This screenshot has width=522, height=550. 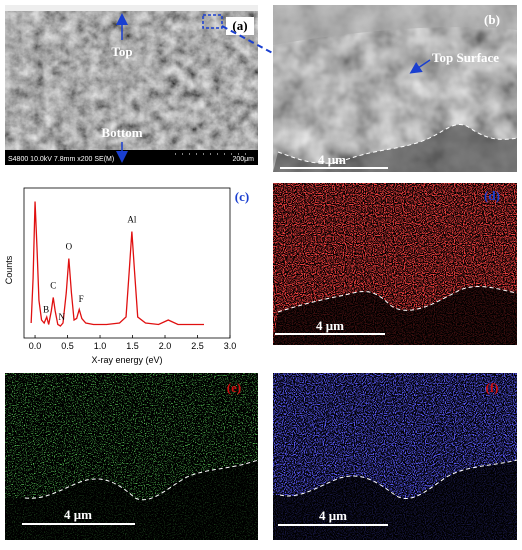 I want to click on x-axis-label: X-ray energy (eV), so click(x=126, y=360).